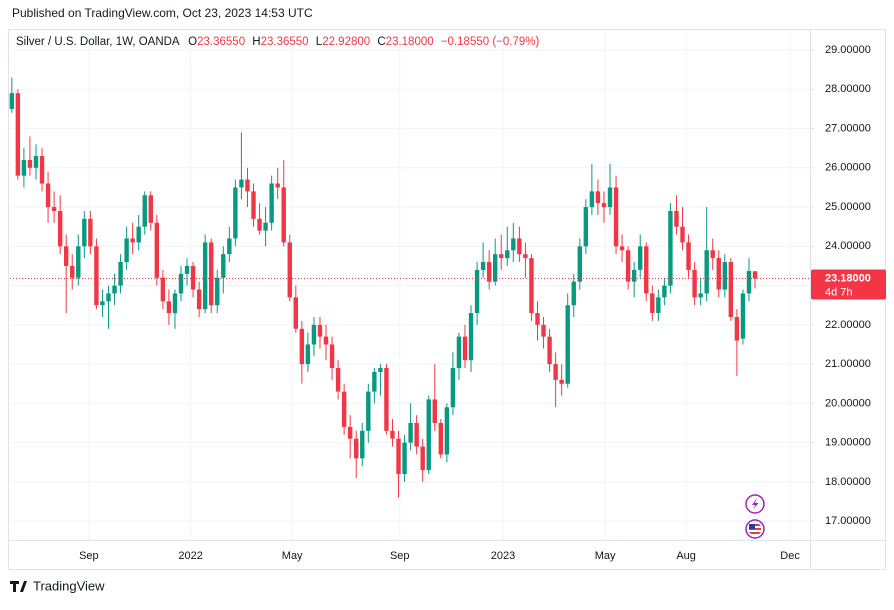  I want to click on y-tick-label: 24.00000, so click(848, 246).